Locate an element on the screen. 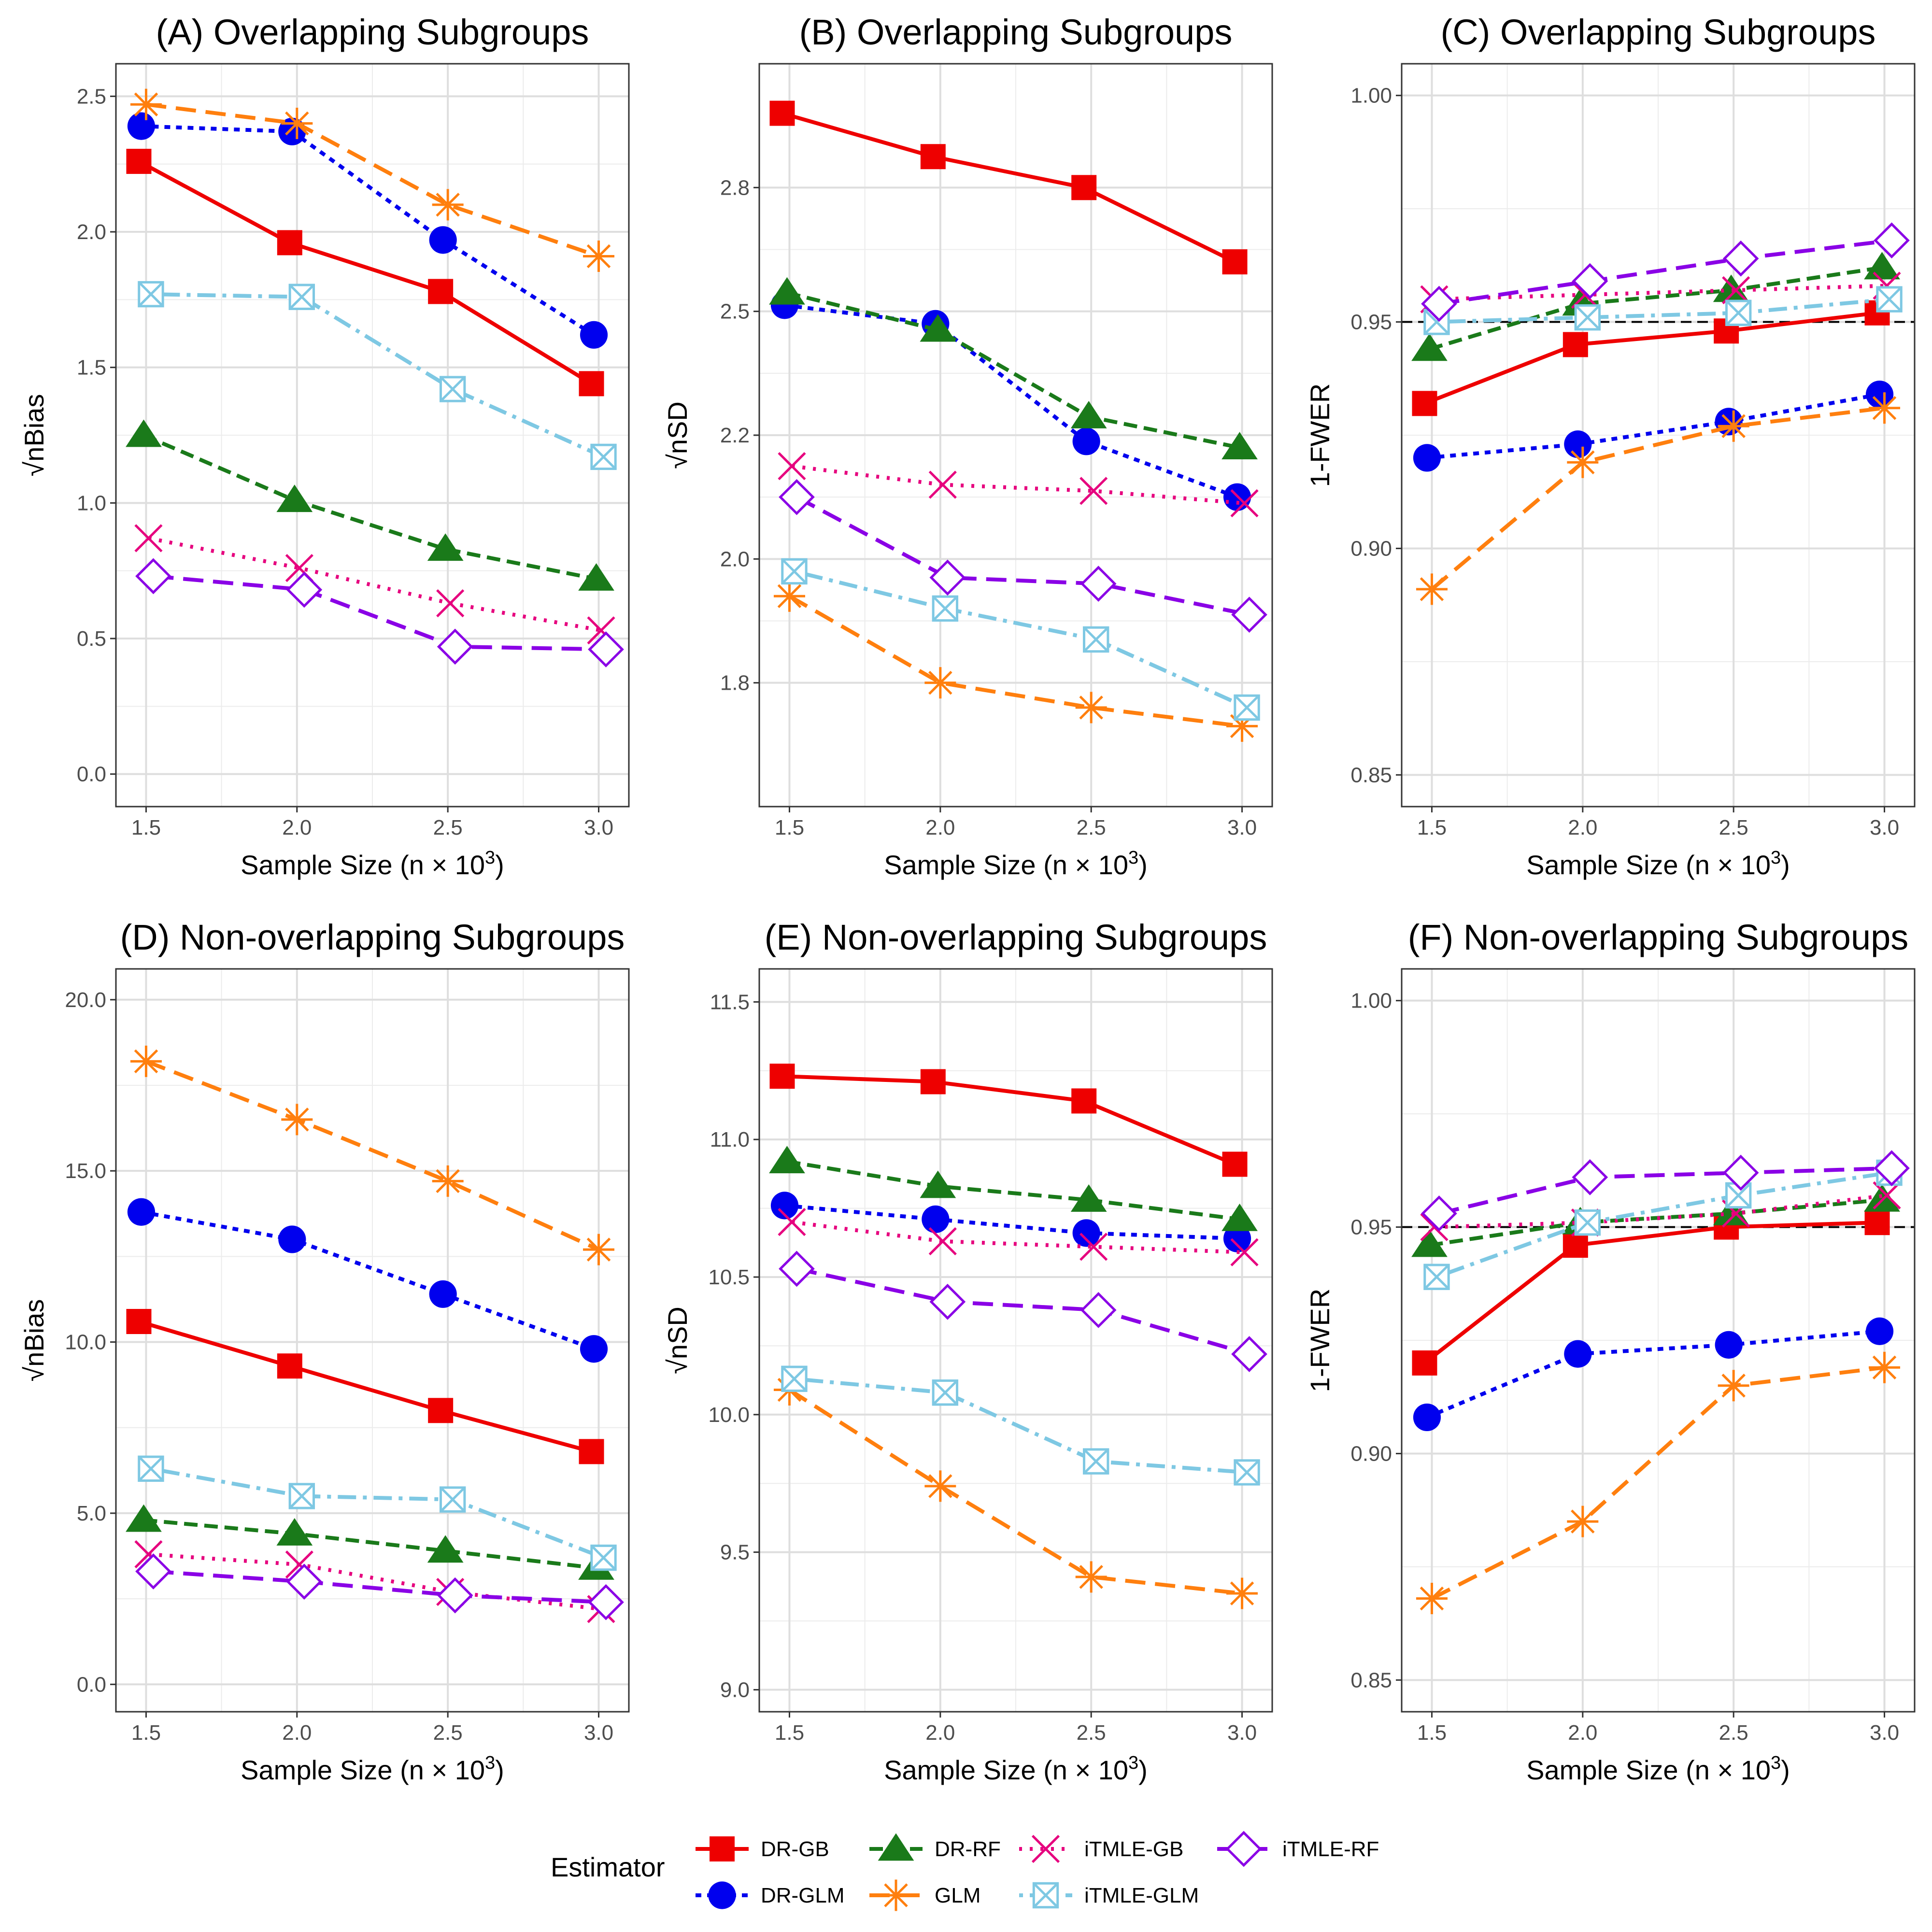 The width and height of the screenshot is (1932, 1932). grid-lines is located at coordinates (372, 1340).